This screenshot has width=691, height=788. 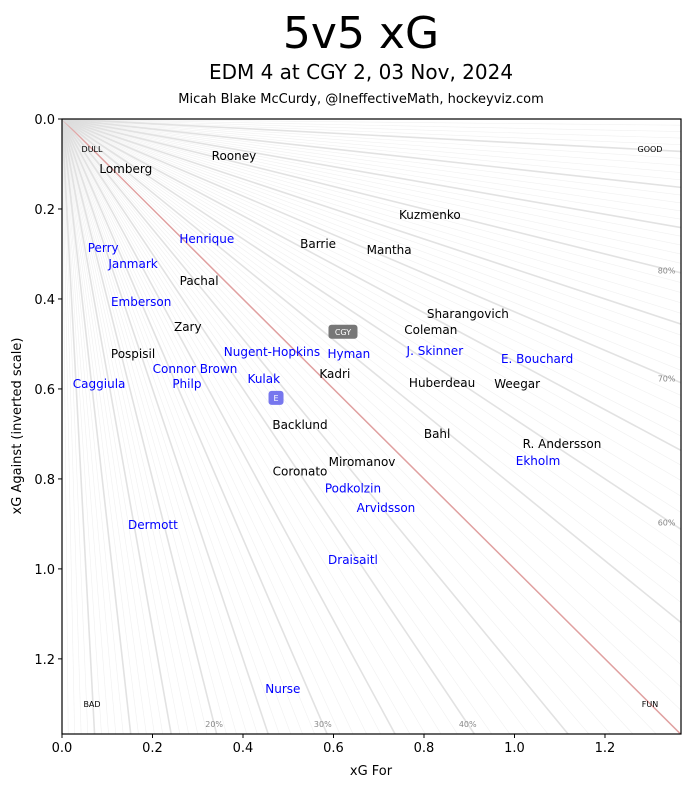 What do you see at coordinates (650, 704) in the screenshot?
I see `corner-label-fun: FUN` at bounding box center [650, 704].